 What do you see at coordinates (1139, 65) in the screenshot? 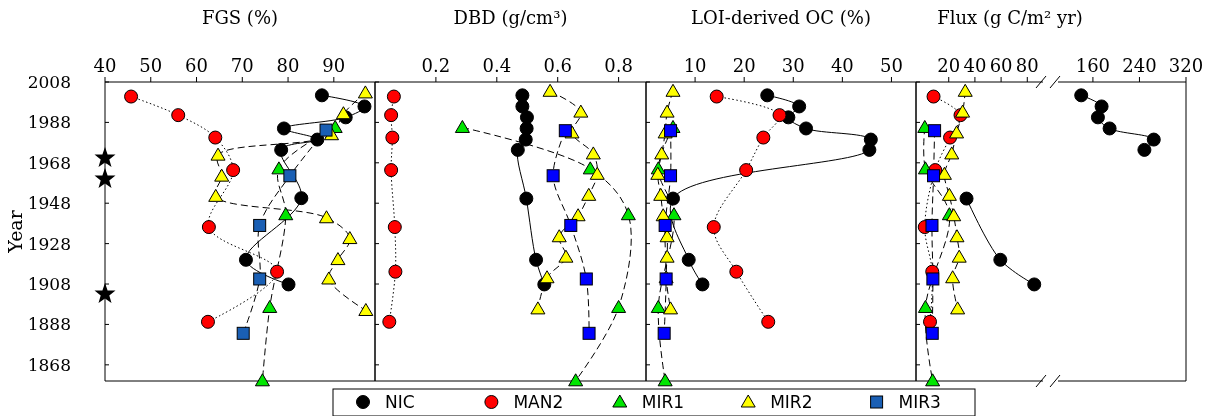
I see `x-tick-label: 240` at bounding box center [1139, 65].